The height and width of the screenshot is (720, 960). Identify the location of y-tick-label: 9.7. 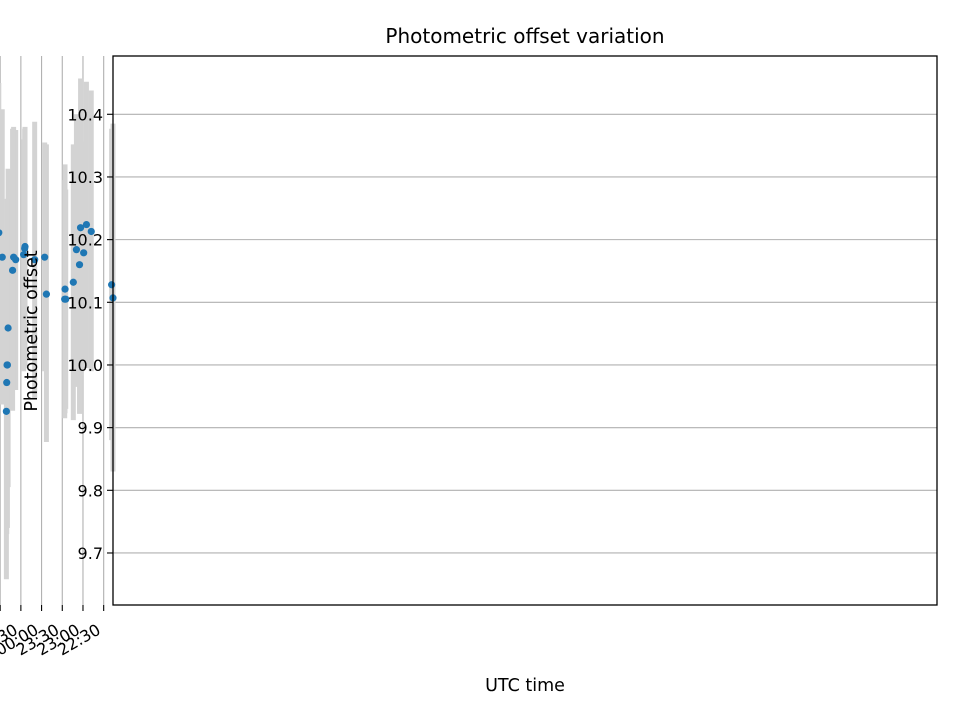
(90, 553).